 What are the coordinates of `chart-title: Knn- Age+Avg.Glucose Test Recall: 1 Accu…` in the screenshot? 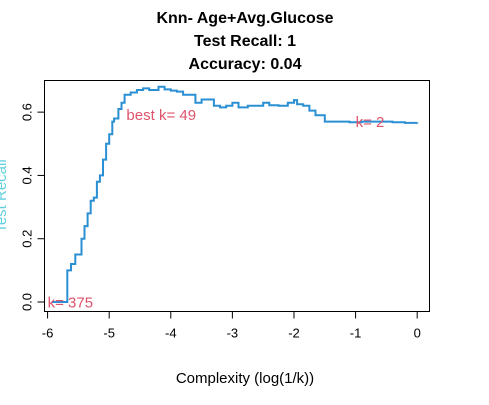 It's located at (244, 41).